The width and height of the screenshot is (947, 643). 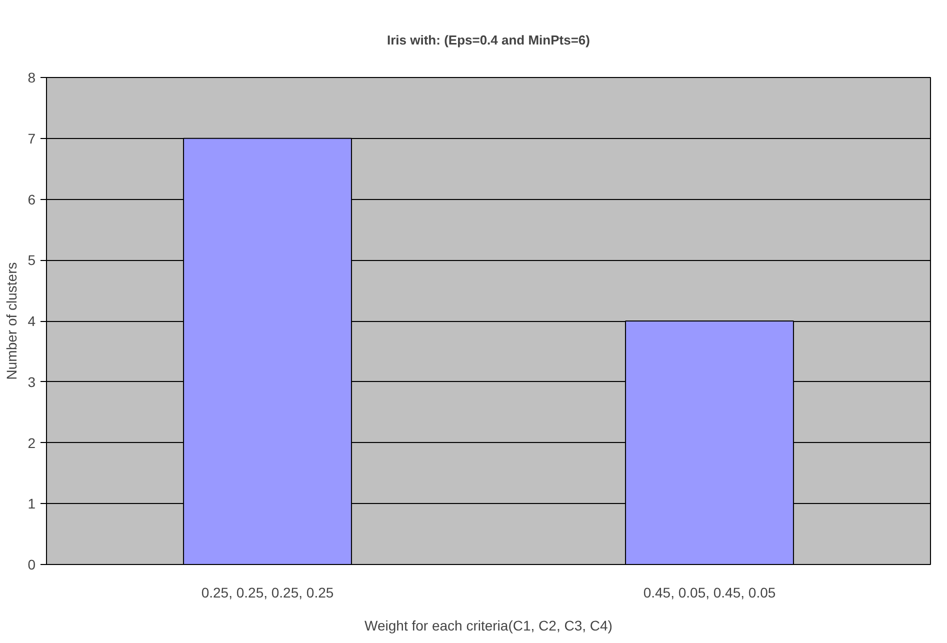 What do you see at coordinates (32, 442) in the screenshot?
I see `y-tick-label: 2` at bounding box center [32, 442].